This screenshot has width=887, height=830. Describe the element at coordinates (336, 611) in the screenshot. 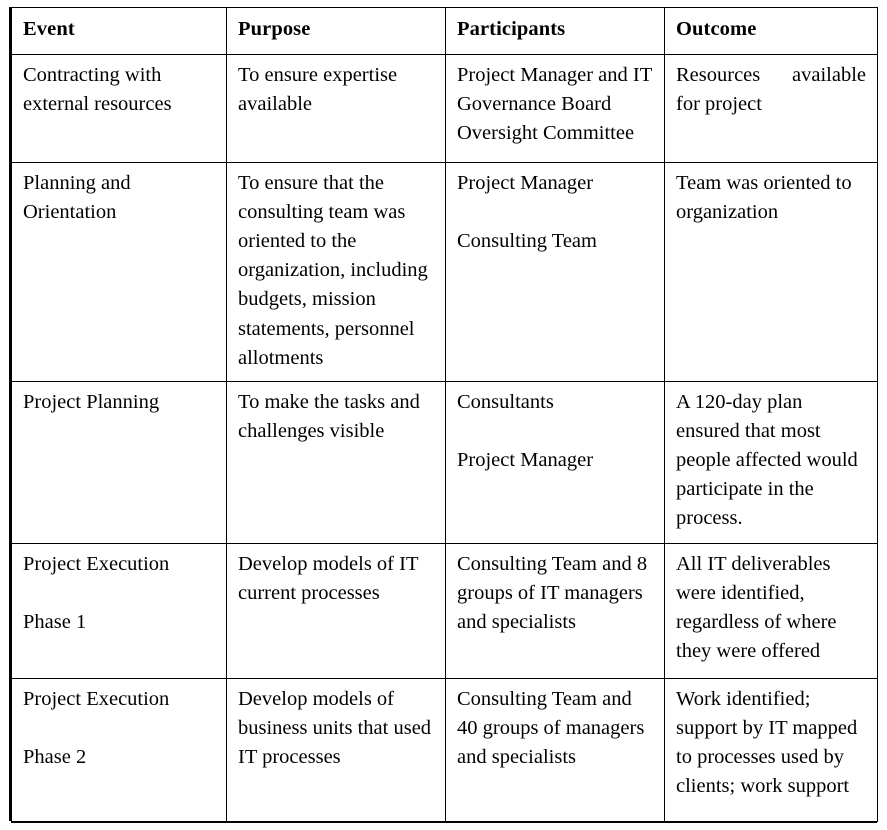

I see `cell-purpose: Develop models of IT current processes` at that location.